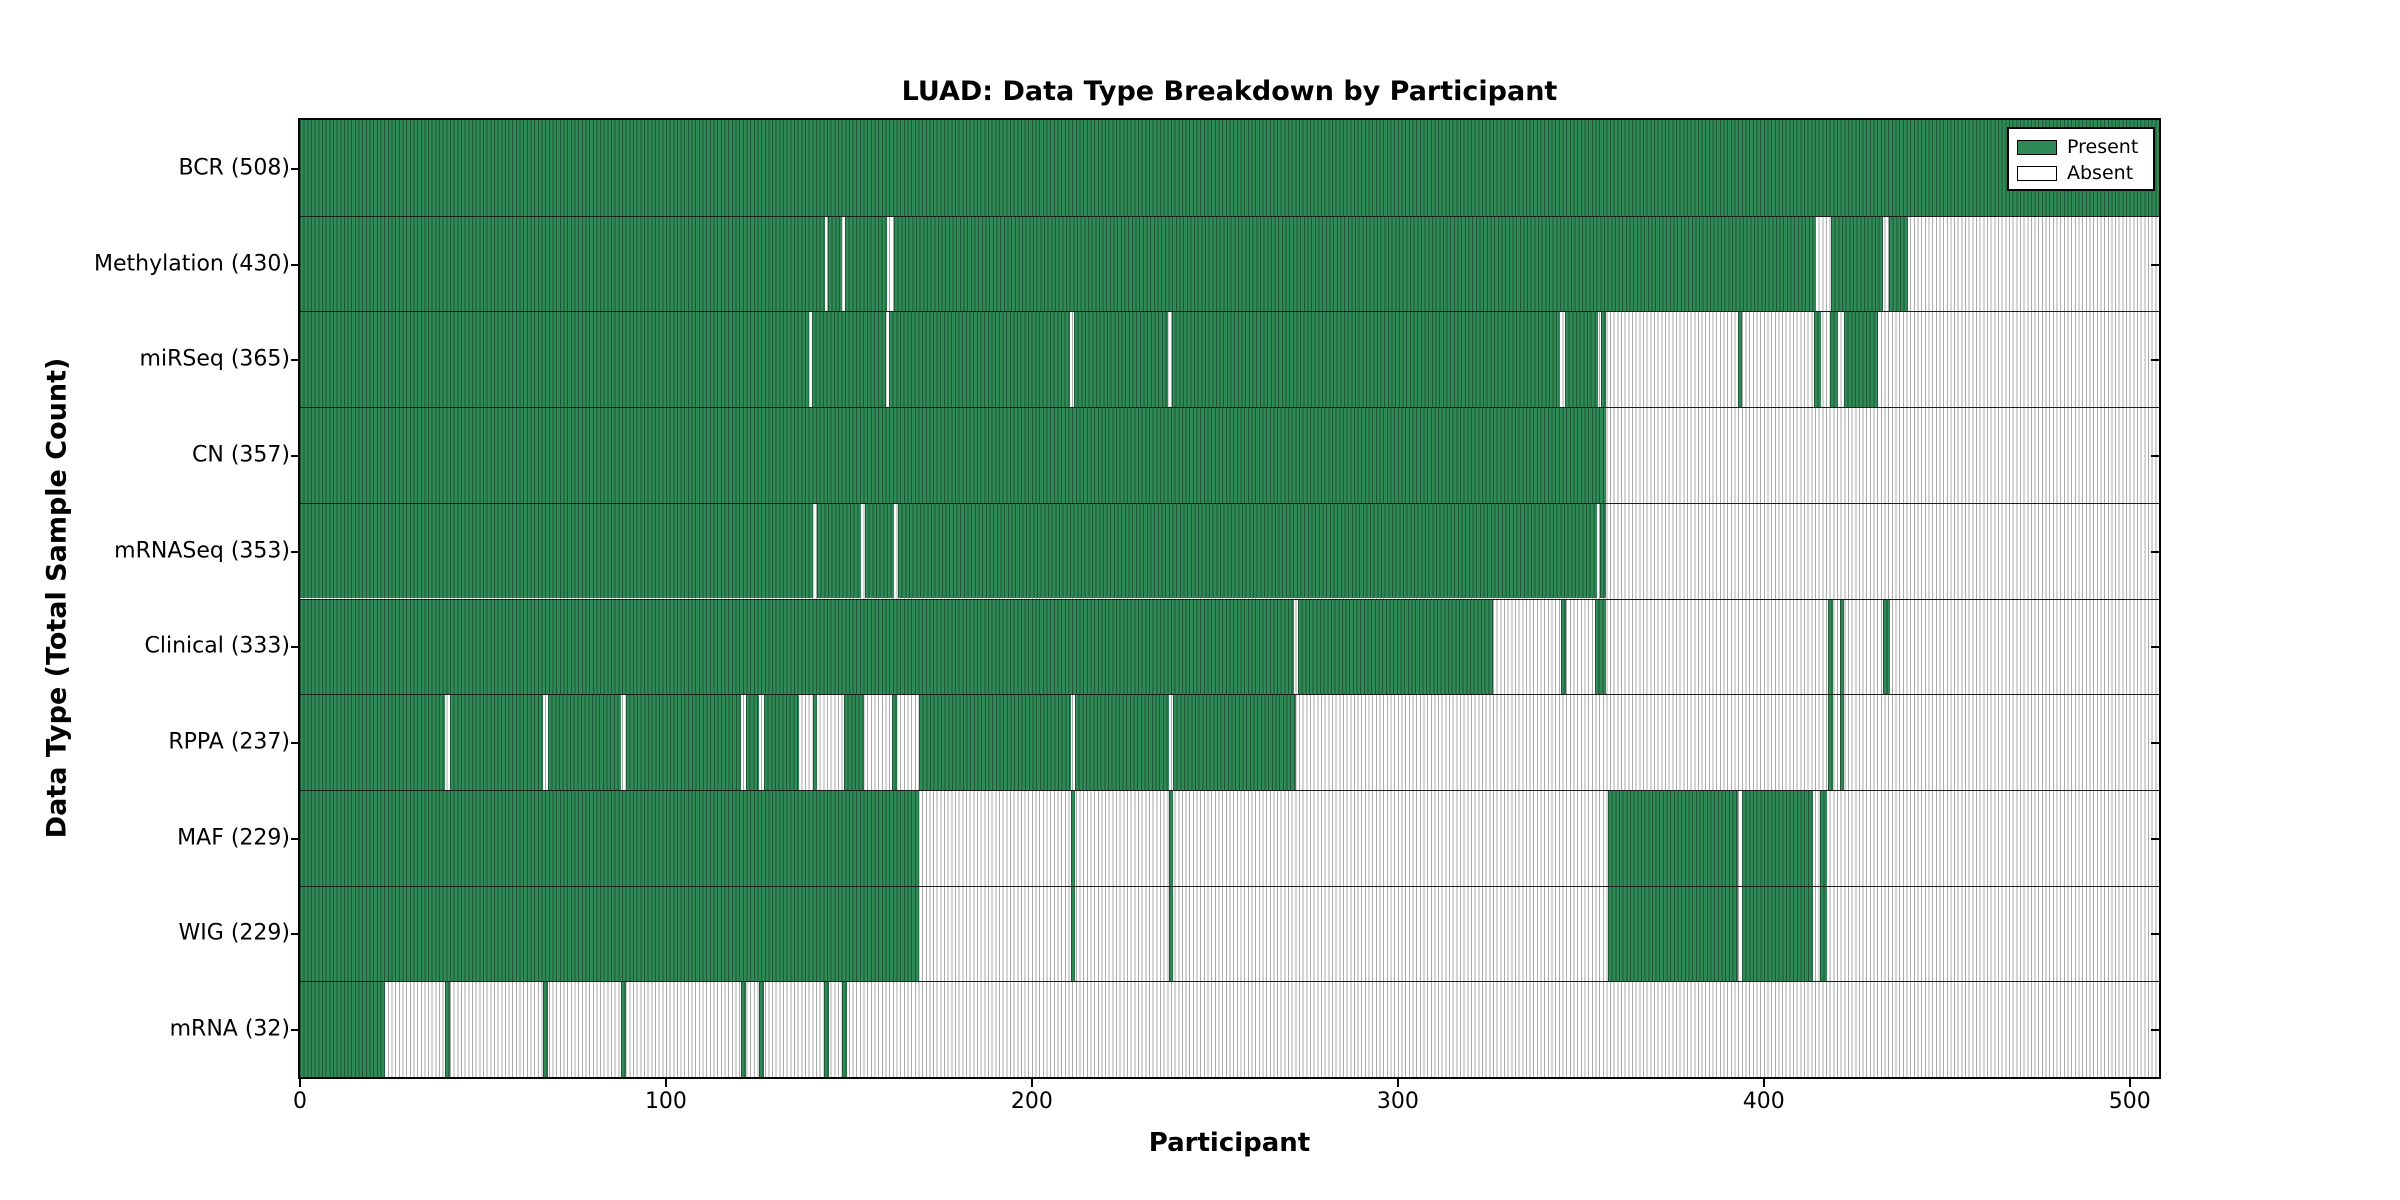  What do you see at coordinates (57, 598) in the screenshot?
I see `y-axis-label: Data Type (Total Sample Count)` at bounding box center [57, 598].